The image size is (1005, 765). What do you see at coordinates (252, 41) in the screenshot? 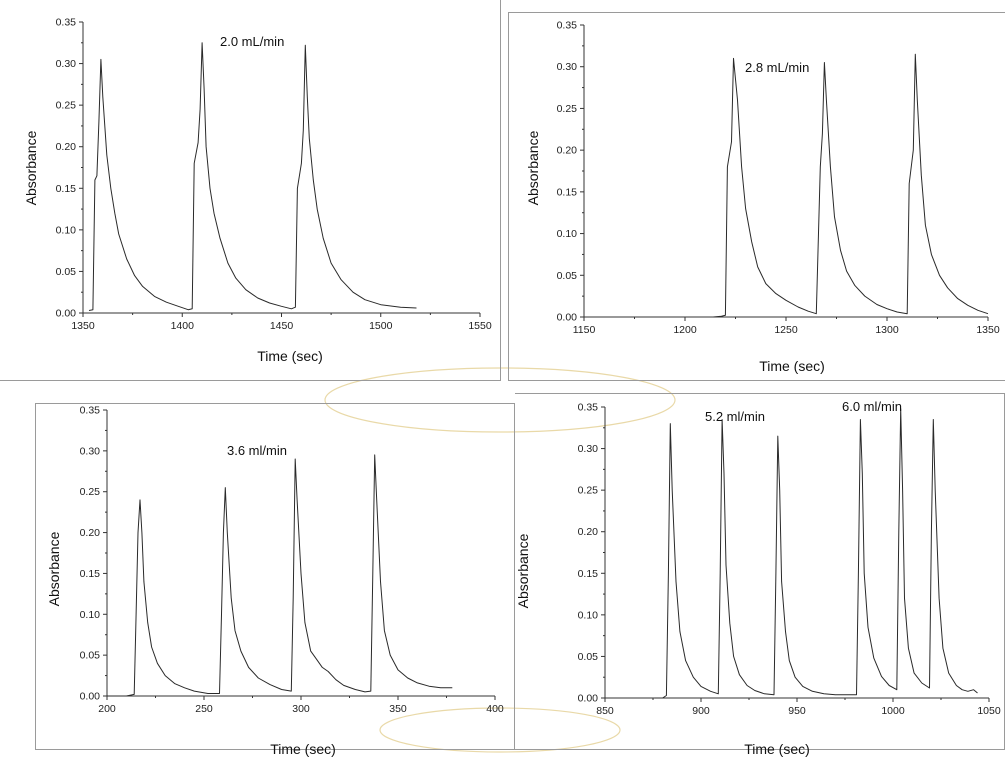
I see `flow-rate-label: 2.0 mL/min` at bounding box center [252, 41].